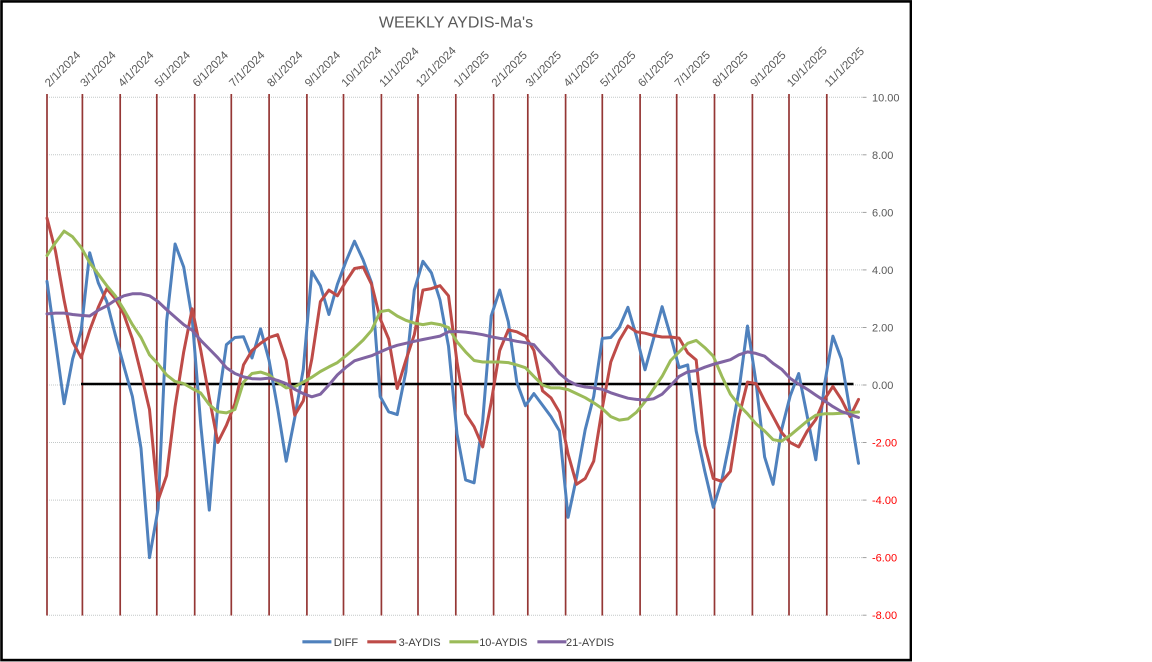 Image resolution: width=1152 pixels, height=662 pixels. Describe the element at coordinates (503, 643) in the screenshot. I see `svg-text: 10-AYDIS` at that location.